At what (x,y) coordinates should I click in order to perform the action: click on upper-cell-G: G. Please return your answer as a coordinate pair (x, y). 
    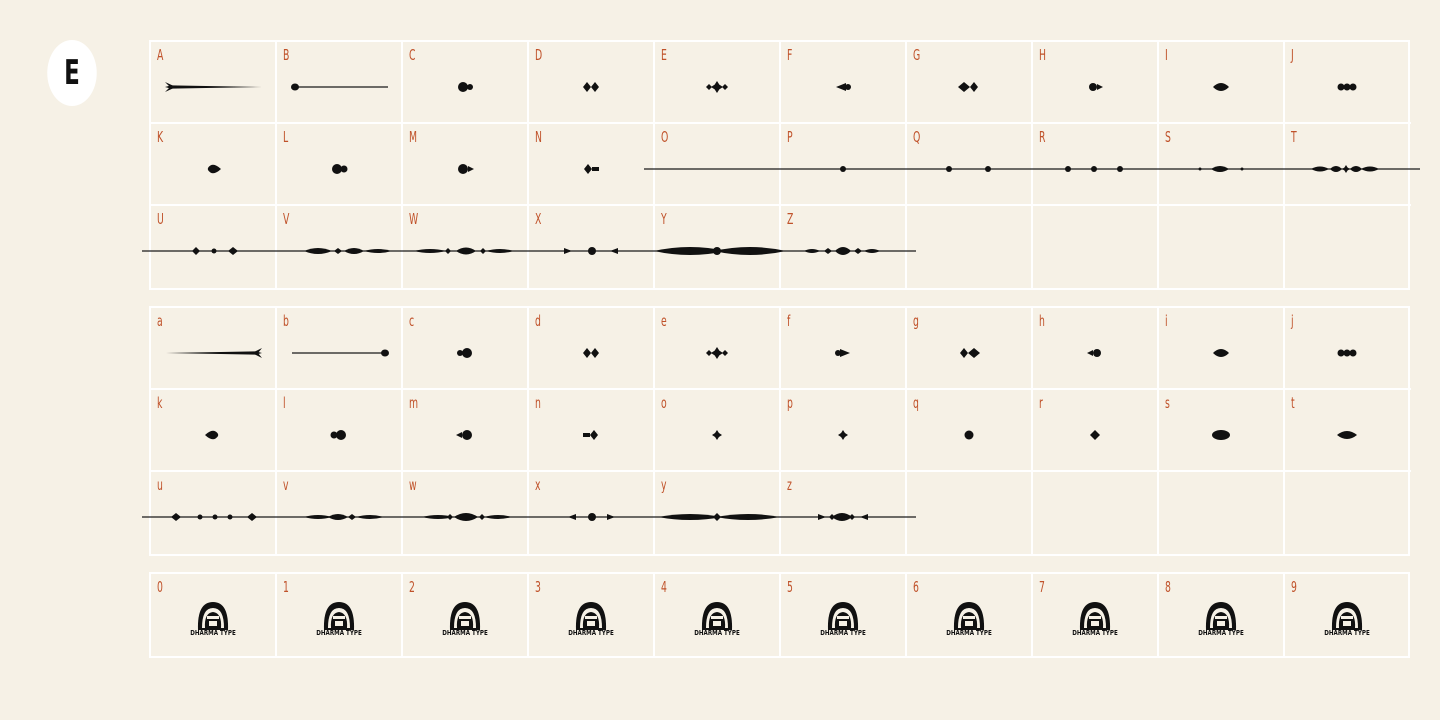
    Looking at the image, I should click on (970, 83).